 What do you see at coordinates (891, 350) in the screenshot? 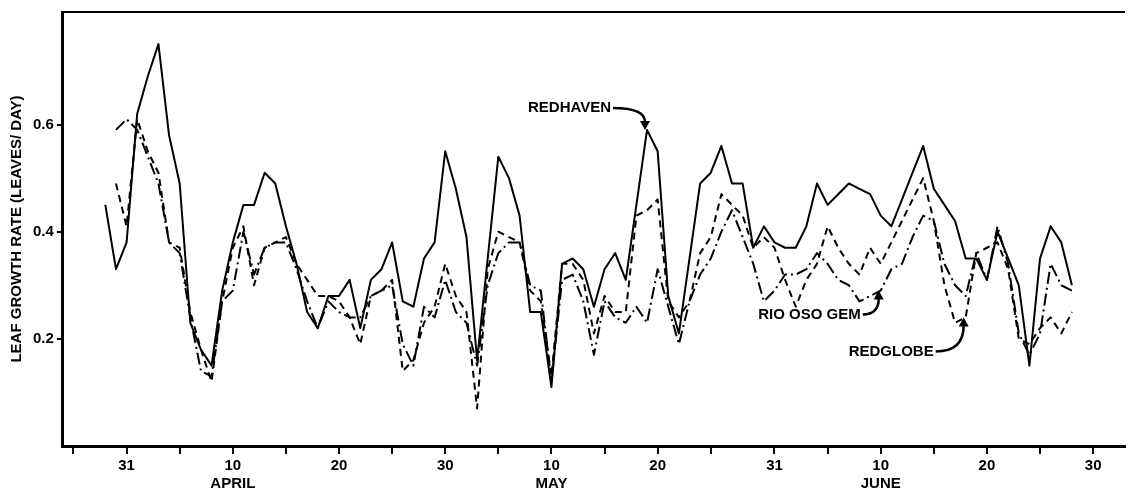
I see `annotation: REDGLOBE` at bounding box center [891, 350].